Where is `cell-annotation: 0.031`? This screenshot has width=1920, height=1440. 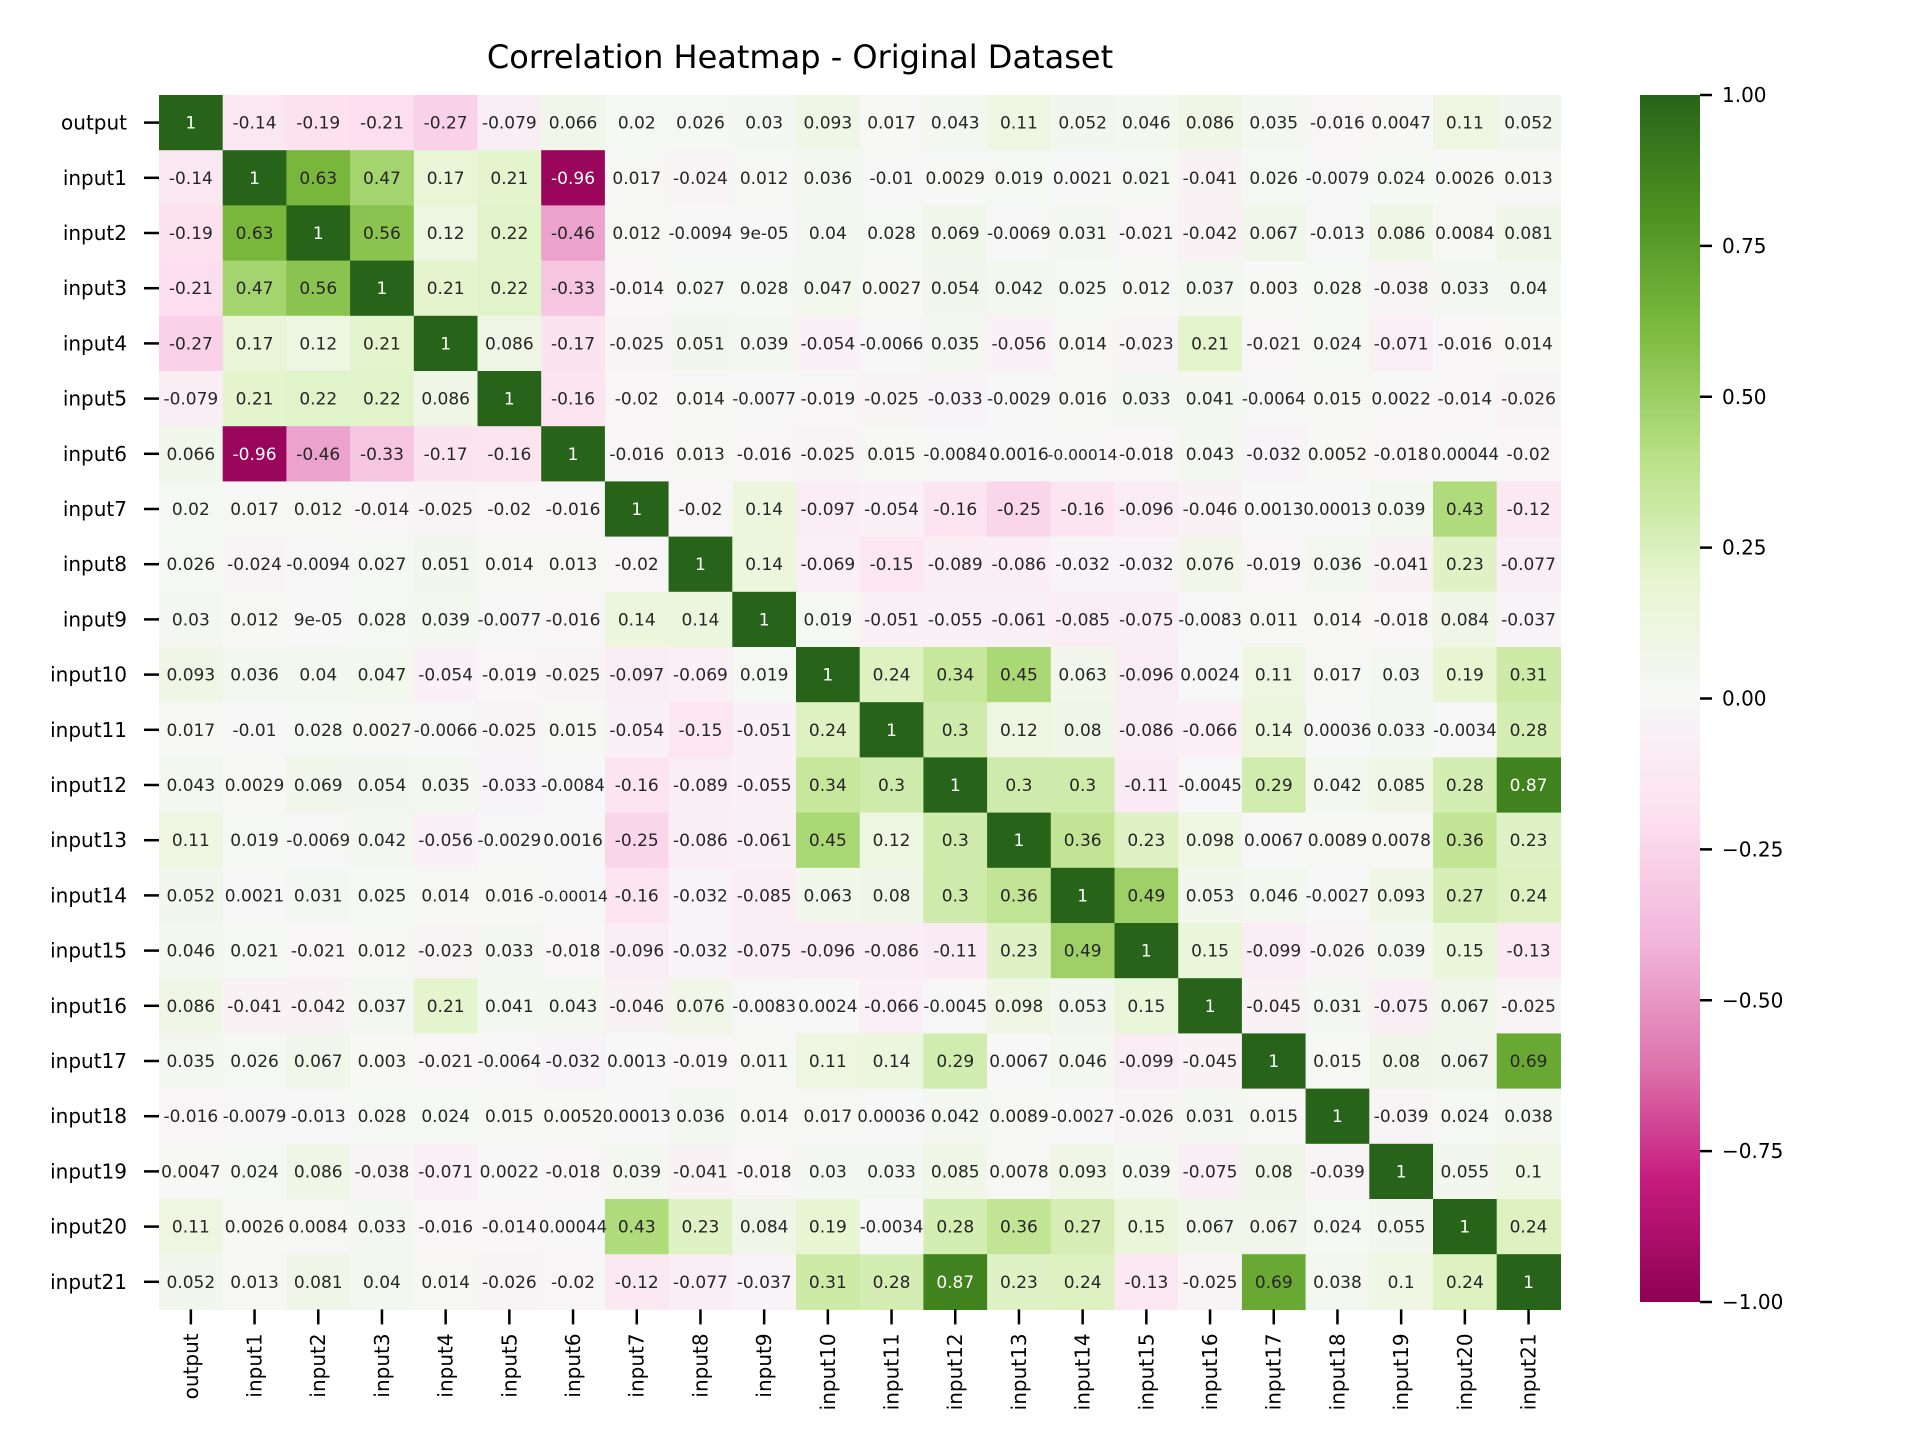
cell-annotation: 0.031 is located at coordinates (1082, 234).